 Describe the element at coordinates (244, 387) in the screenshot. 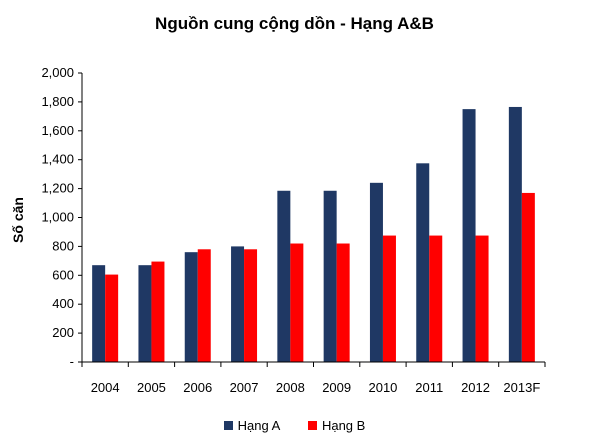

I see `x-tick-label-2007: 2007` at that location.